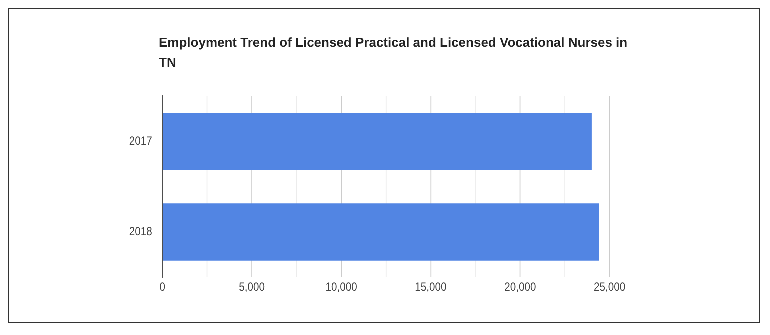 The image size is (770, 335). I want to click on y-tick-label: 2018, so click(140, 232).